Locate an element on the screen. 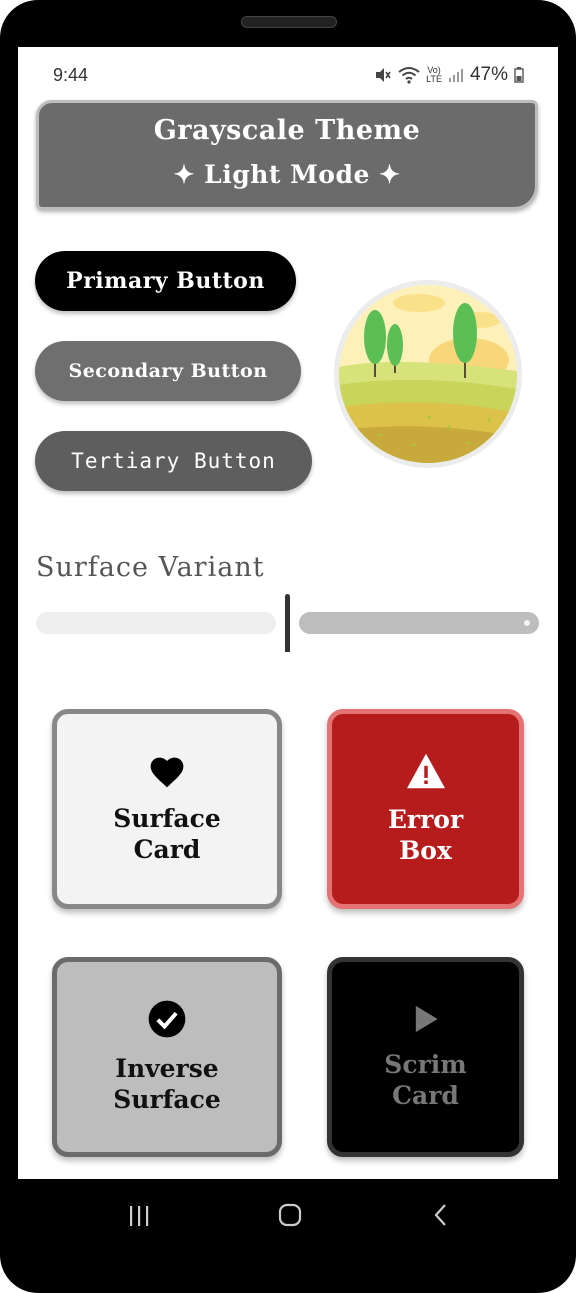 The image size is (576, 1293). card-label: Error Box is located at coordinates (425, 835).